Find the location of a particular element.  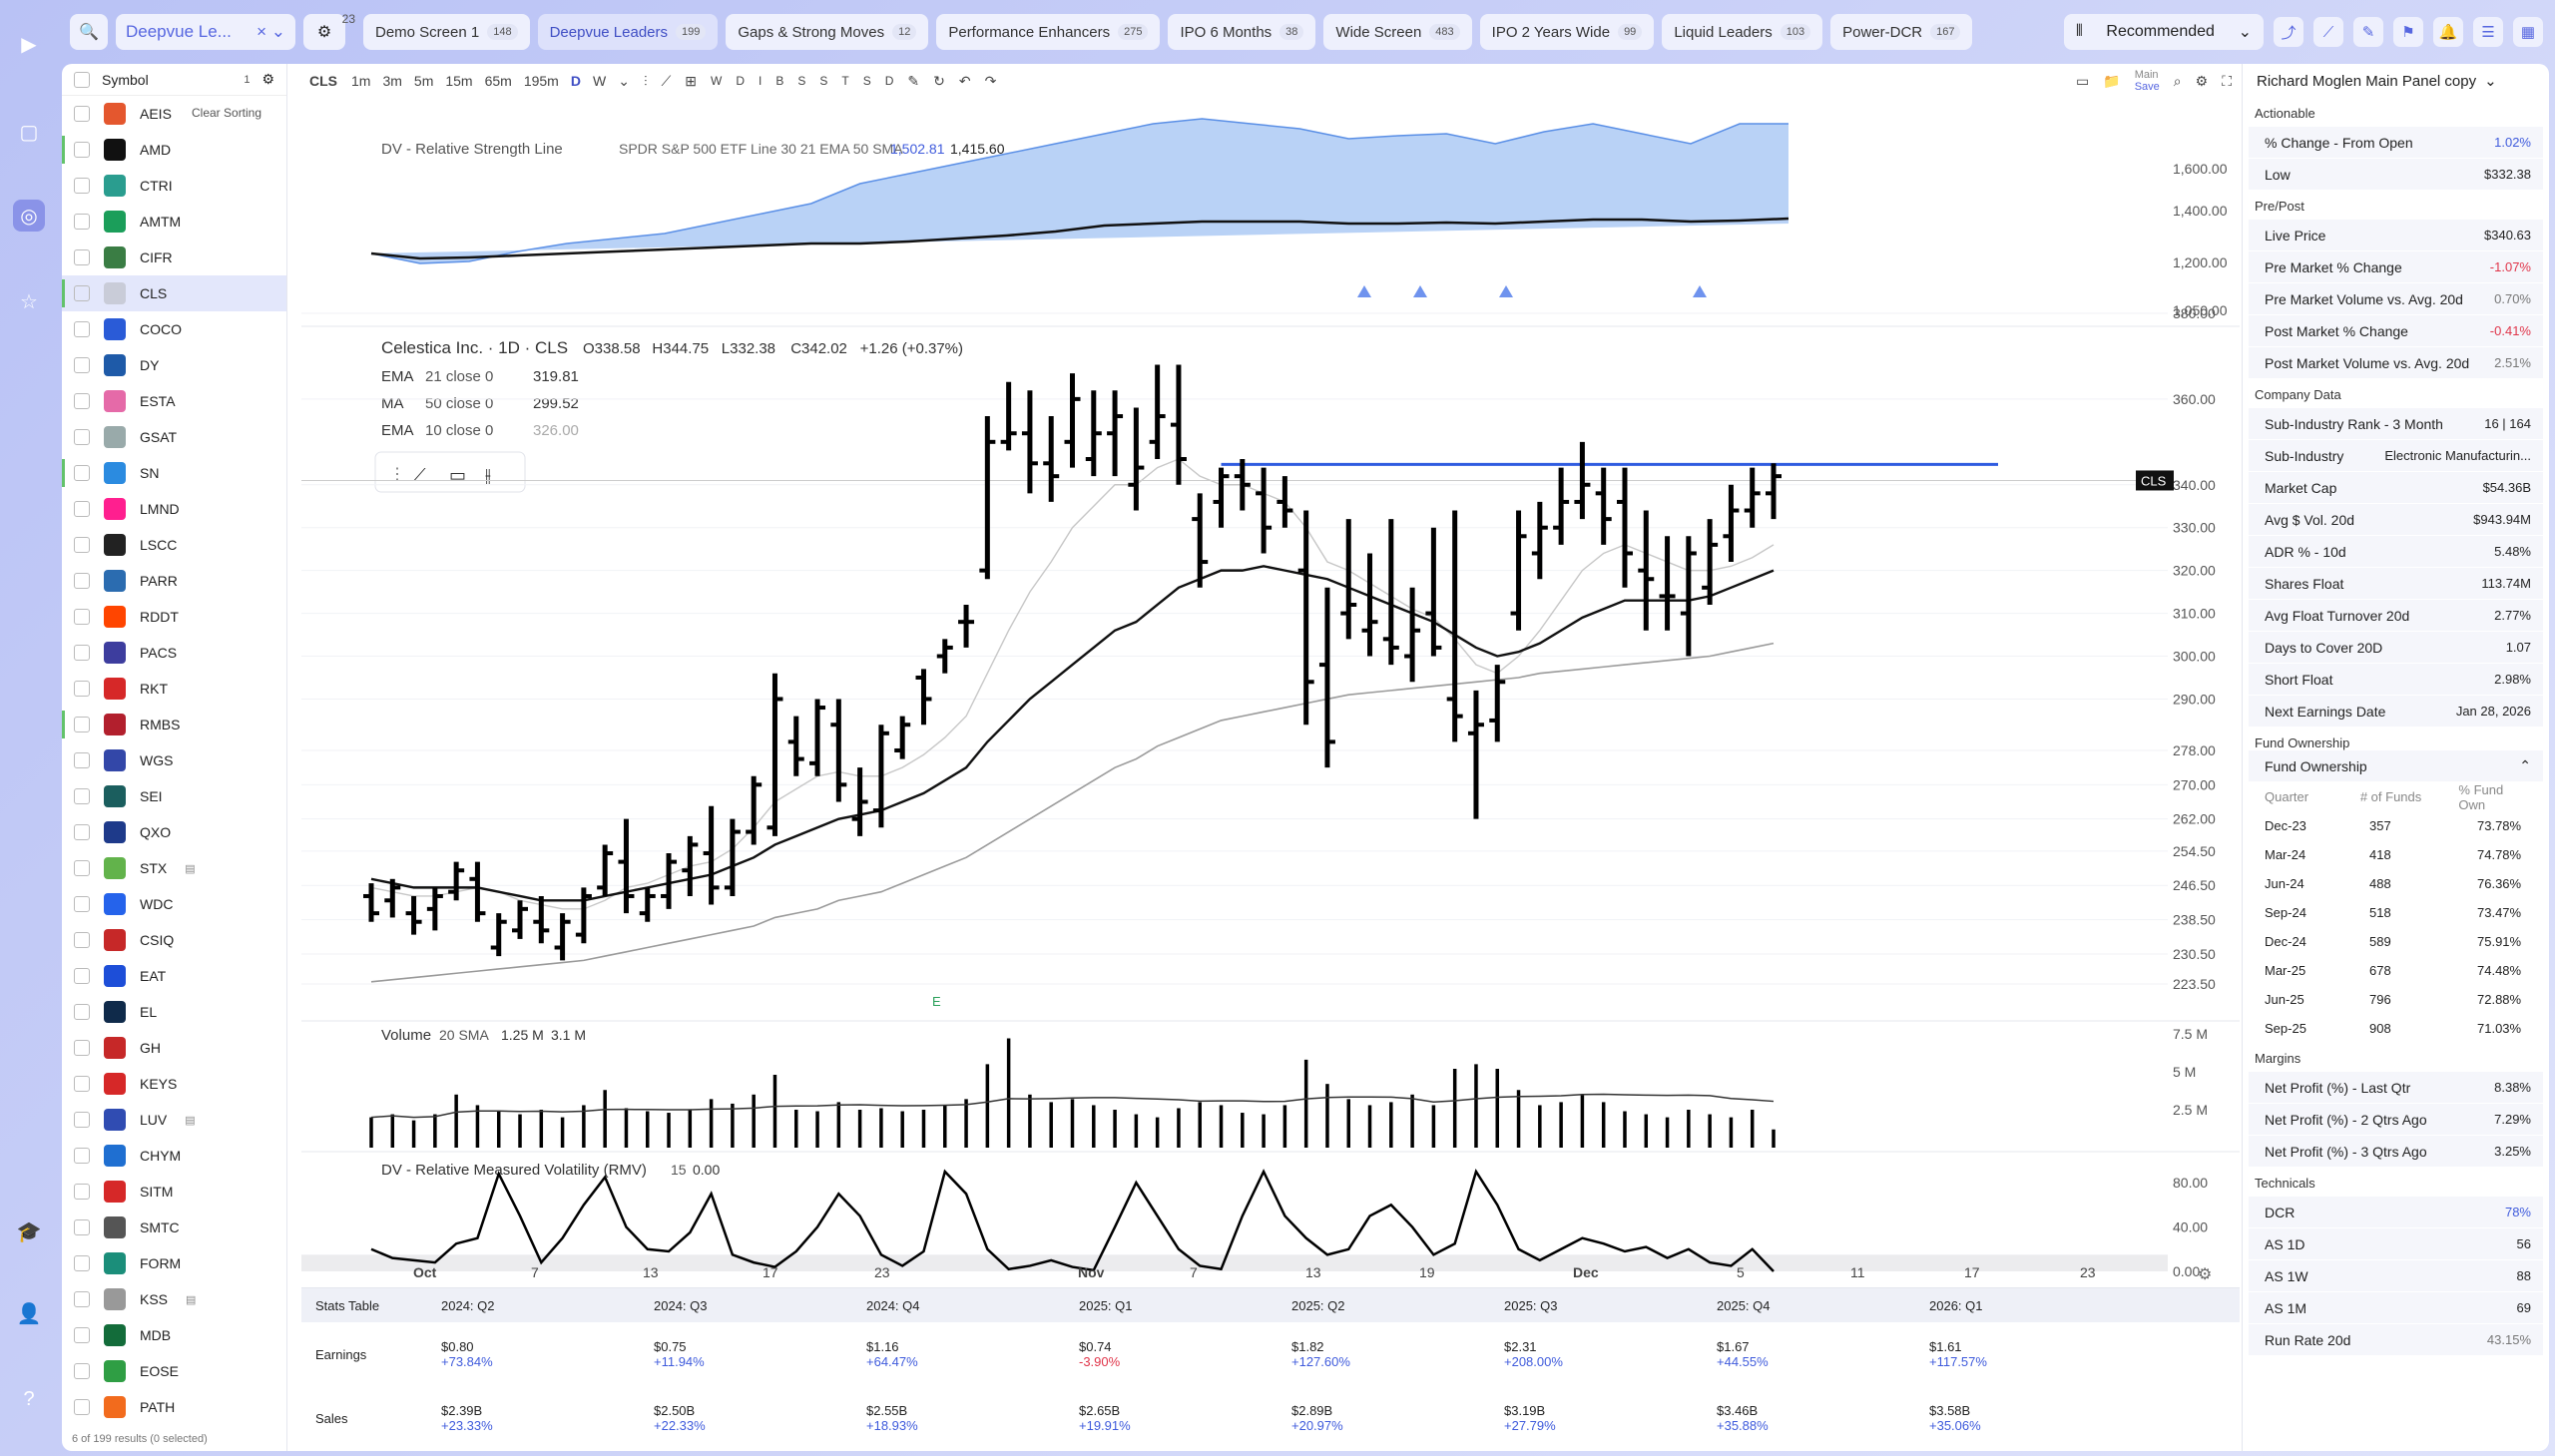

undo-icon: ↶ is located at coordinates (964, 80).